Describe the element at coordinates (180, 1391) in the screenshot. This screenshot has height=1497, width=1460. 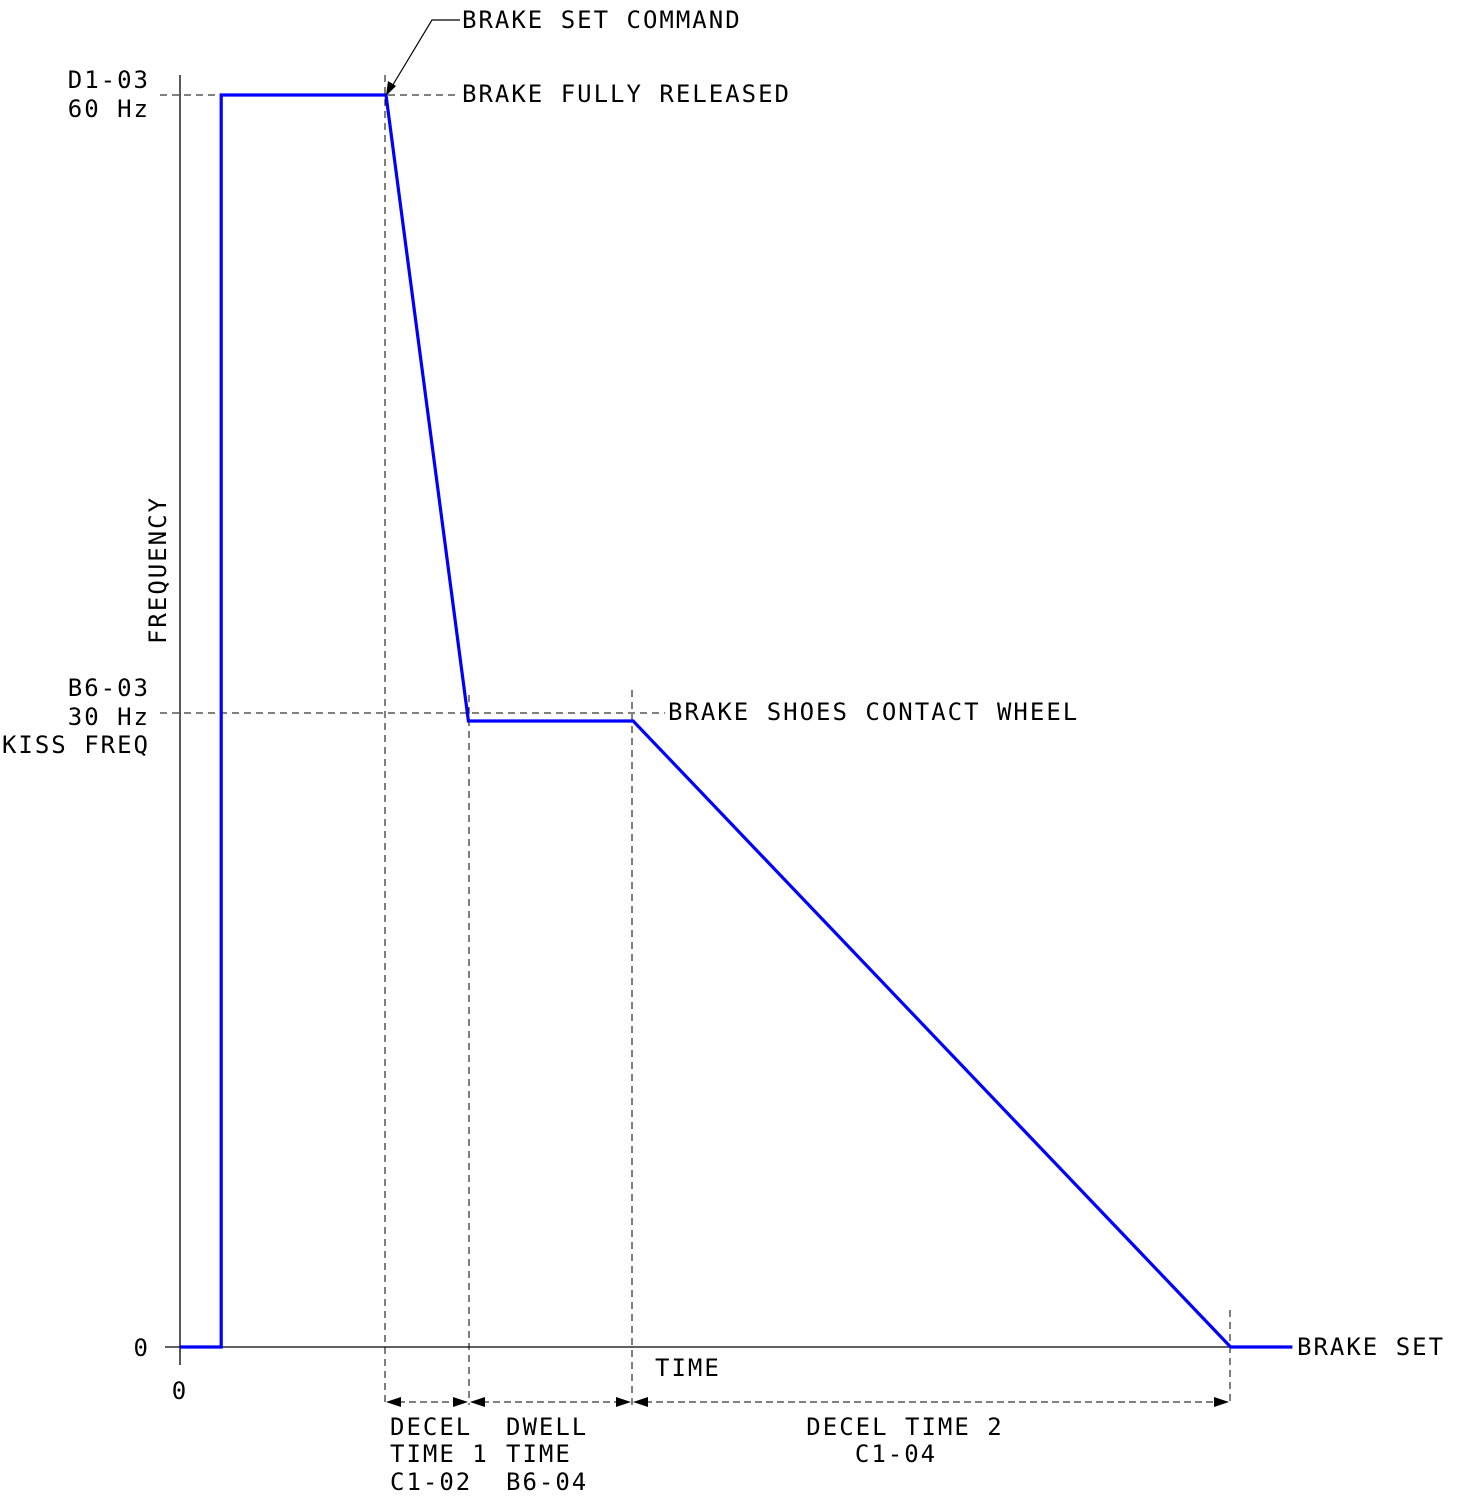
I see `origin-label: 0` at that location.